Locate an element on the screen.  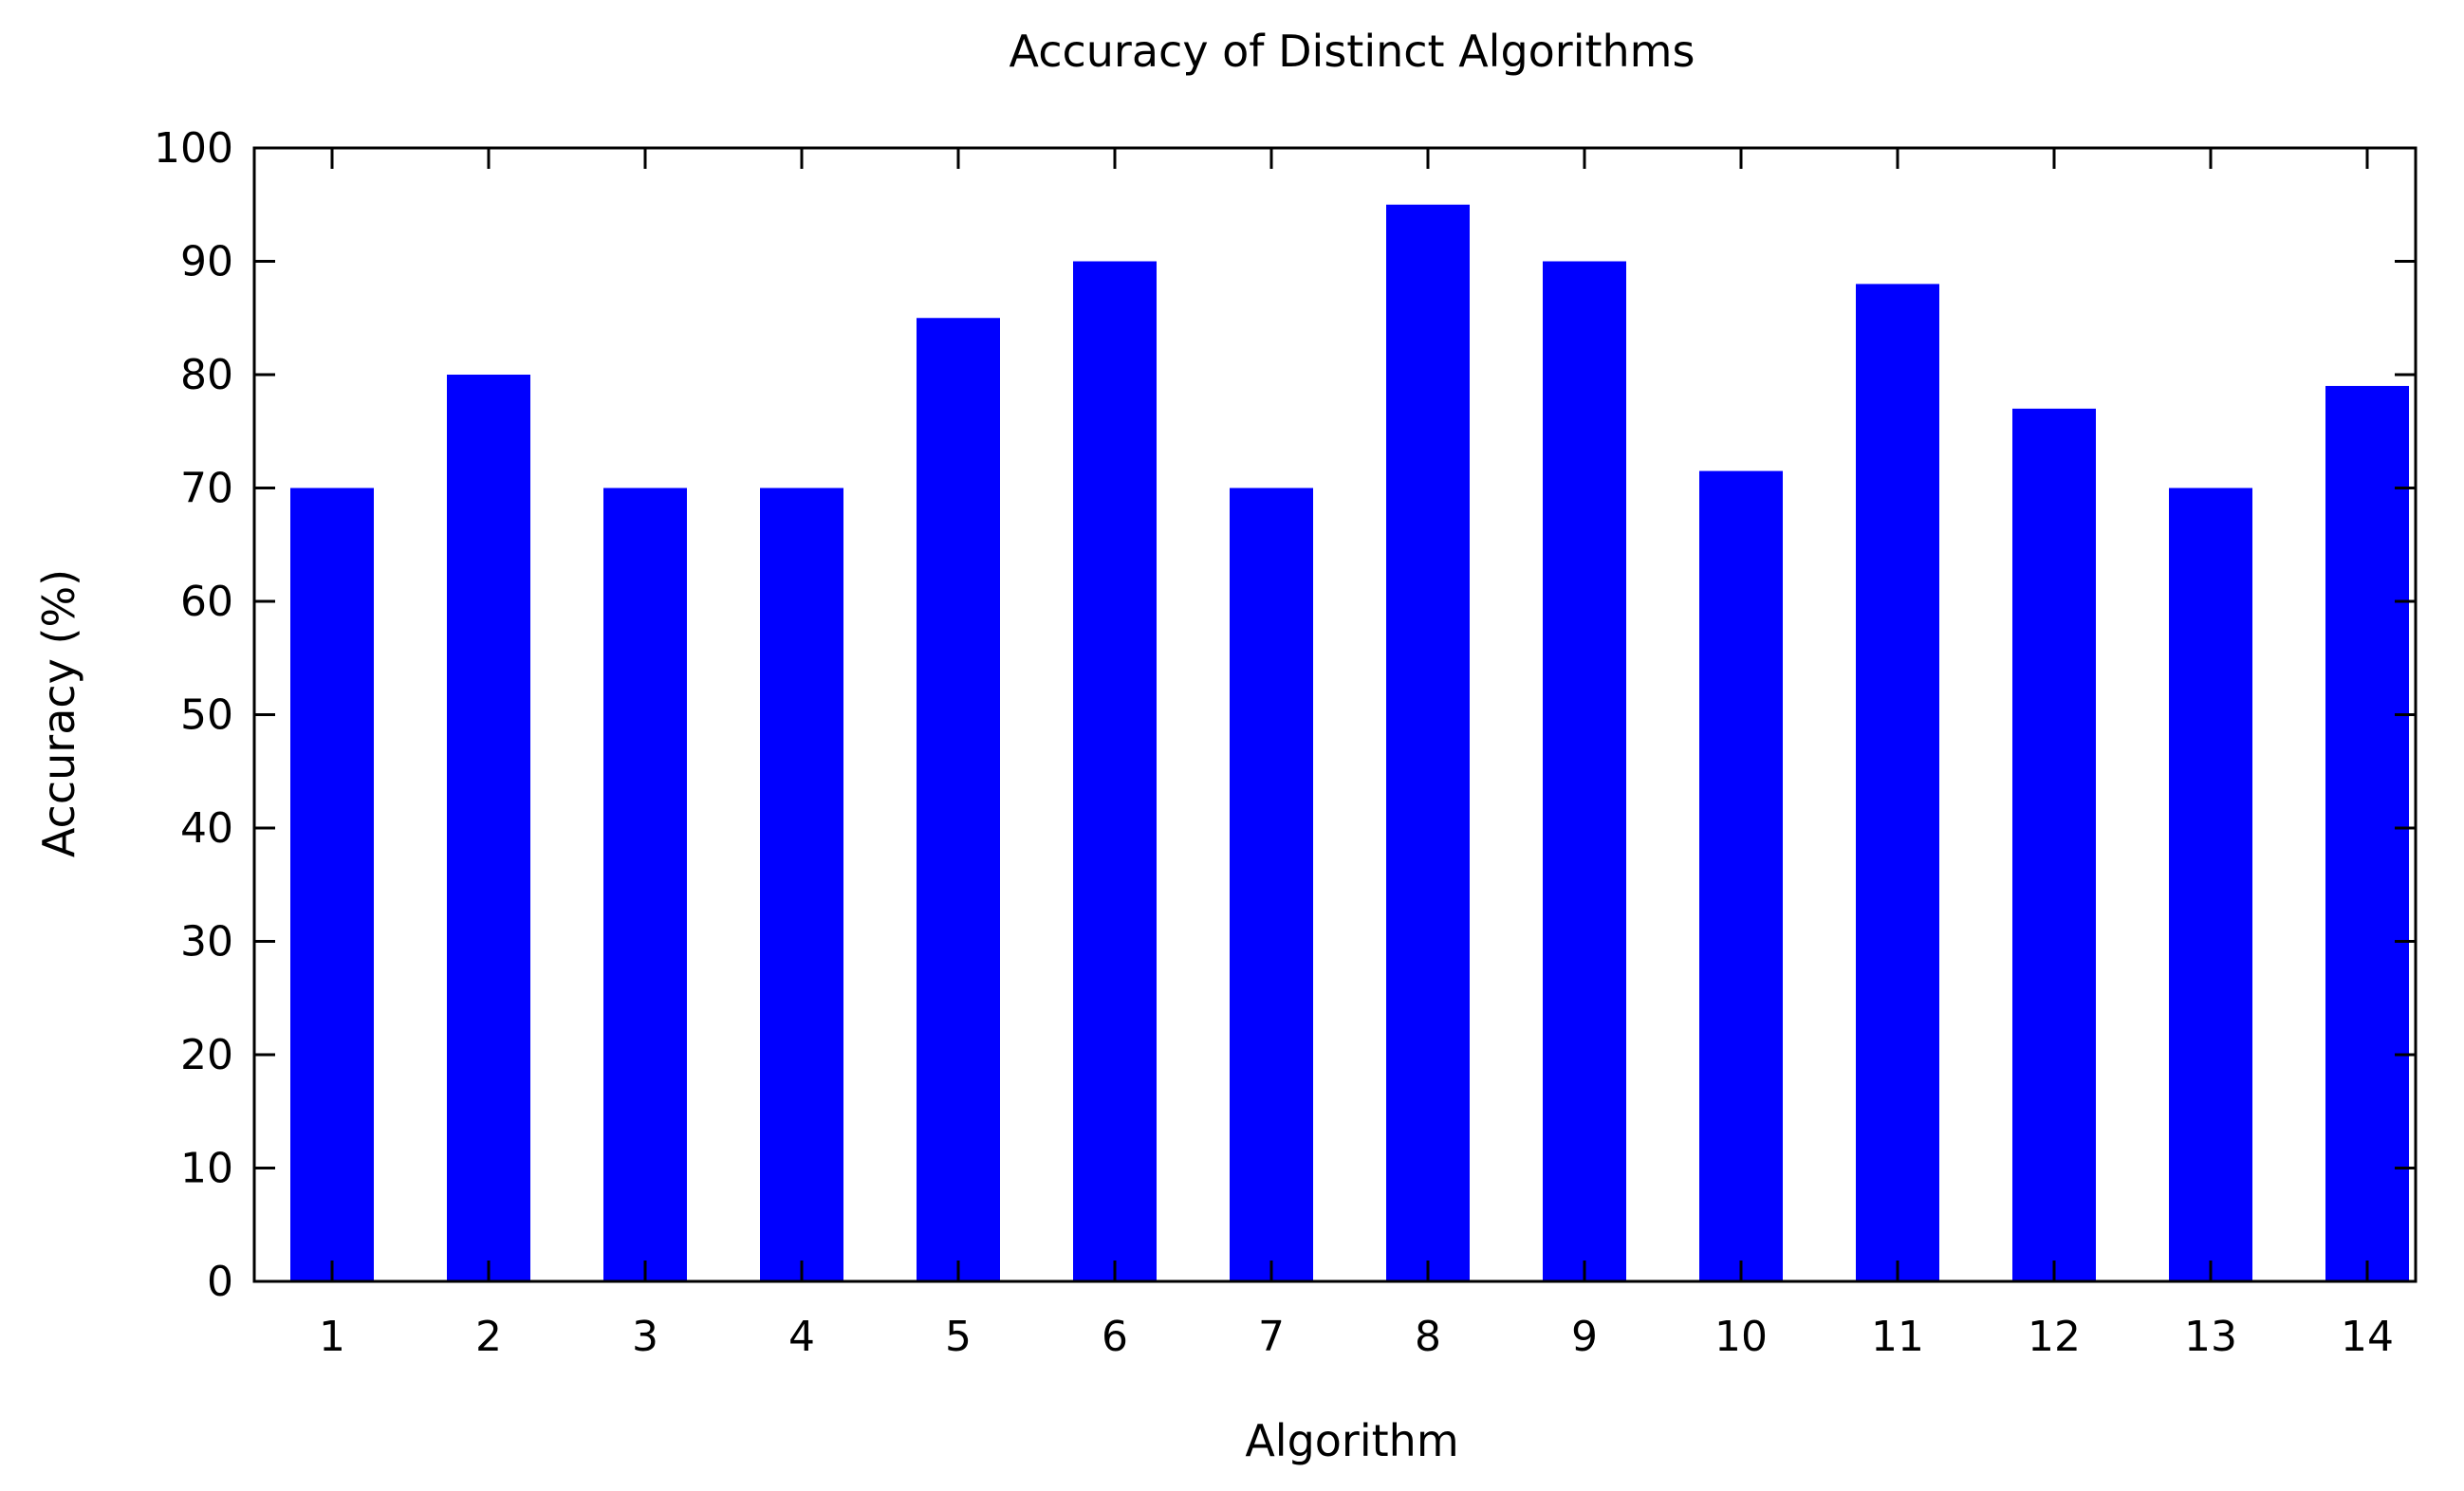
y-tick-label: 60 is located at coordinates (206, 602).